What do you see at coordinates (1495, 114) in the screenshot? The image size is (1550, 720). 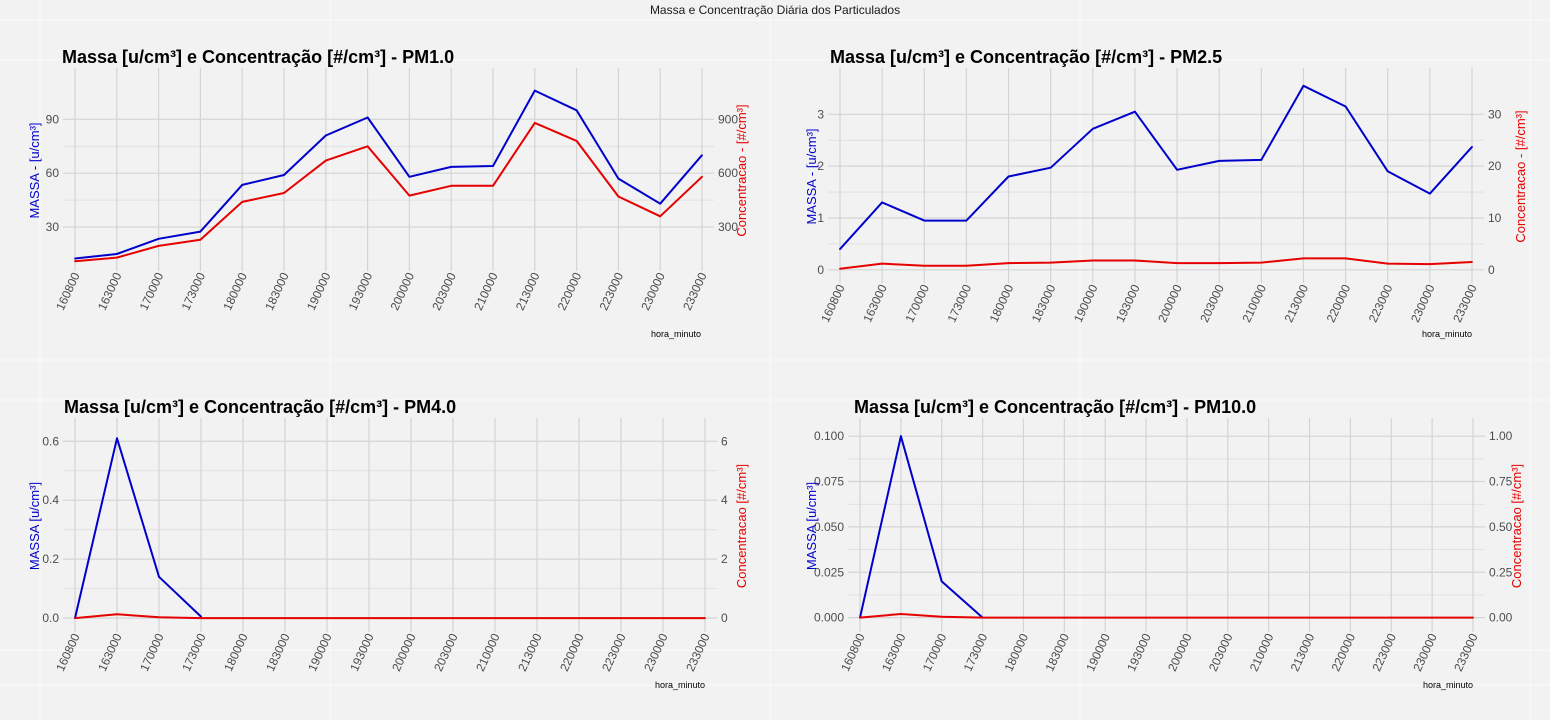 I see `y-right-tick-label: 30` at bounding box center [1495, 114].